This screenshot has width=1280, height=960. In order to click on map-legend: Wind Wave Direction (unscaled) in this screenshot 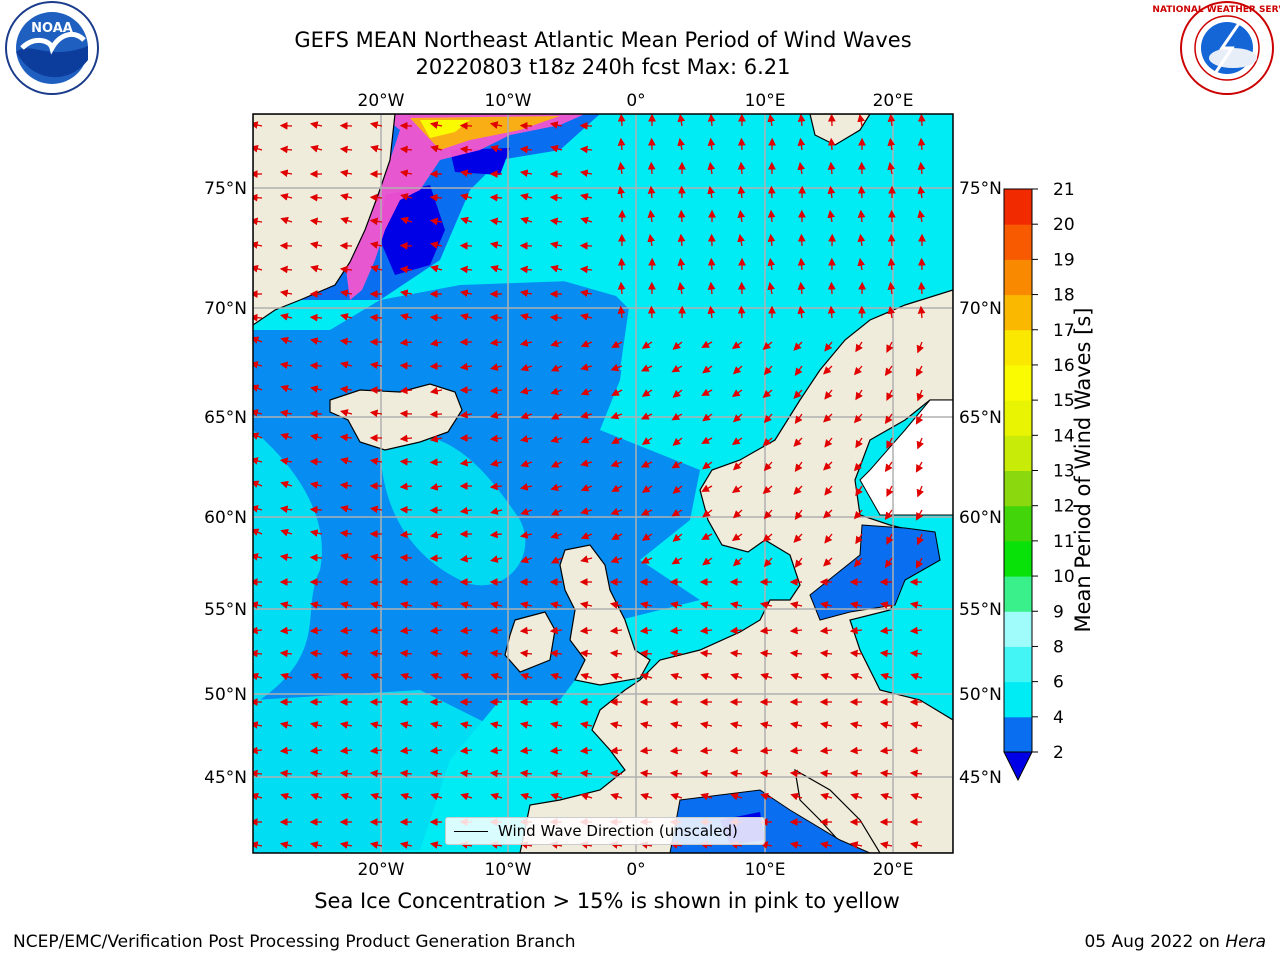, I will do `click(605, 831)`.